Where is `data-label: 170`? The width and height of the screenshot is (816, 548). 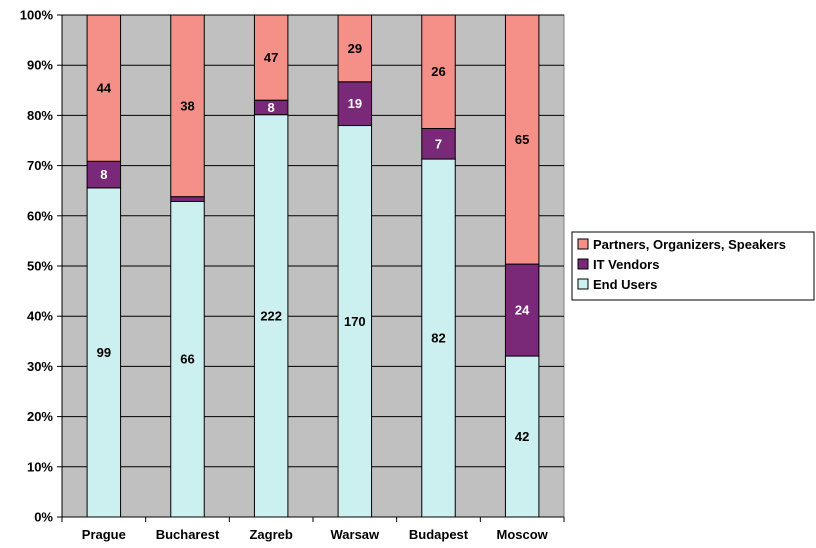
data-label: 170 is located at coordinates (355, 321).